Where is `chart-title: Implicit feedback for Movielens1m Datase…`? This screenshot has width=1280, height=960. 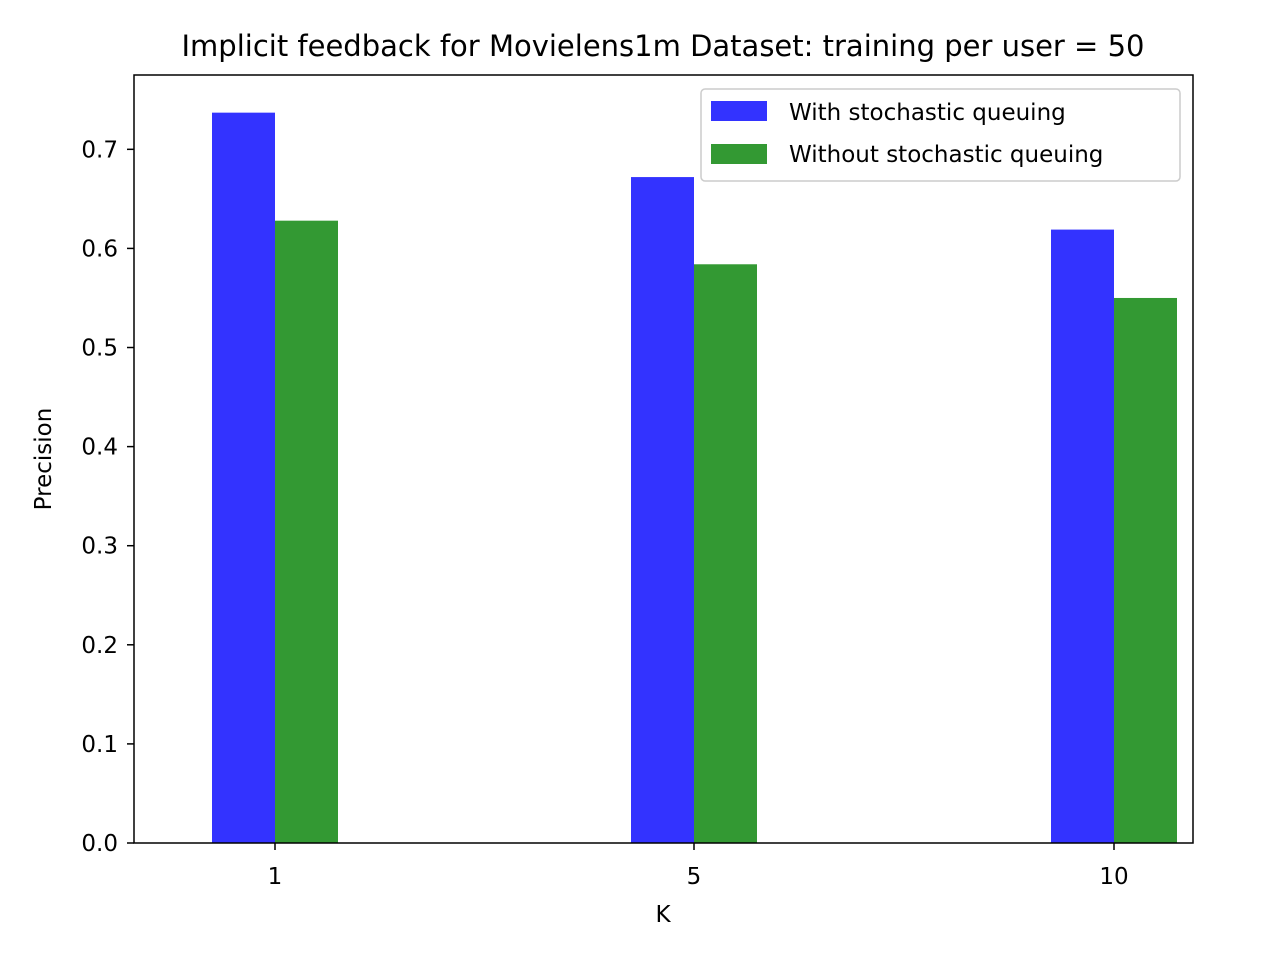
chart-title: Implicit feedback for Movielens1m Datase… is located at coordinates (663, 46).